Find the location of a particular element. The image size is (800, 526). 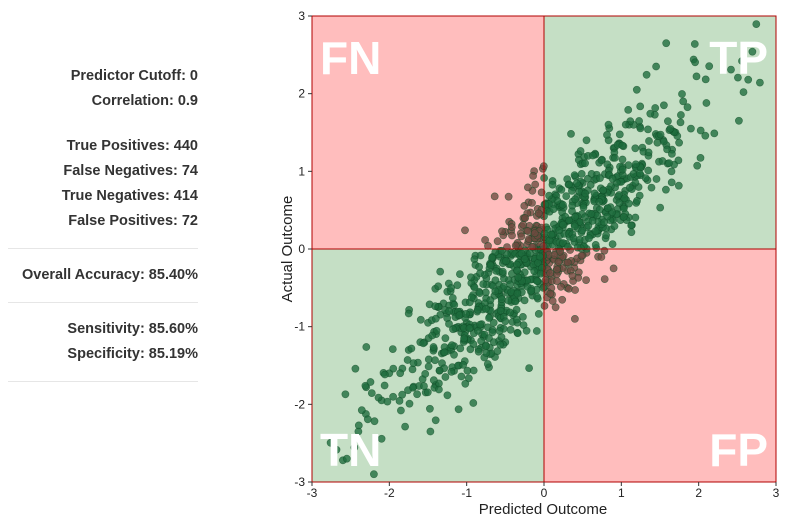

predictor-cutoff-stat: Predictor Cutoff: 0 is located at coordinates (134, 76).